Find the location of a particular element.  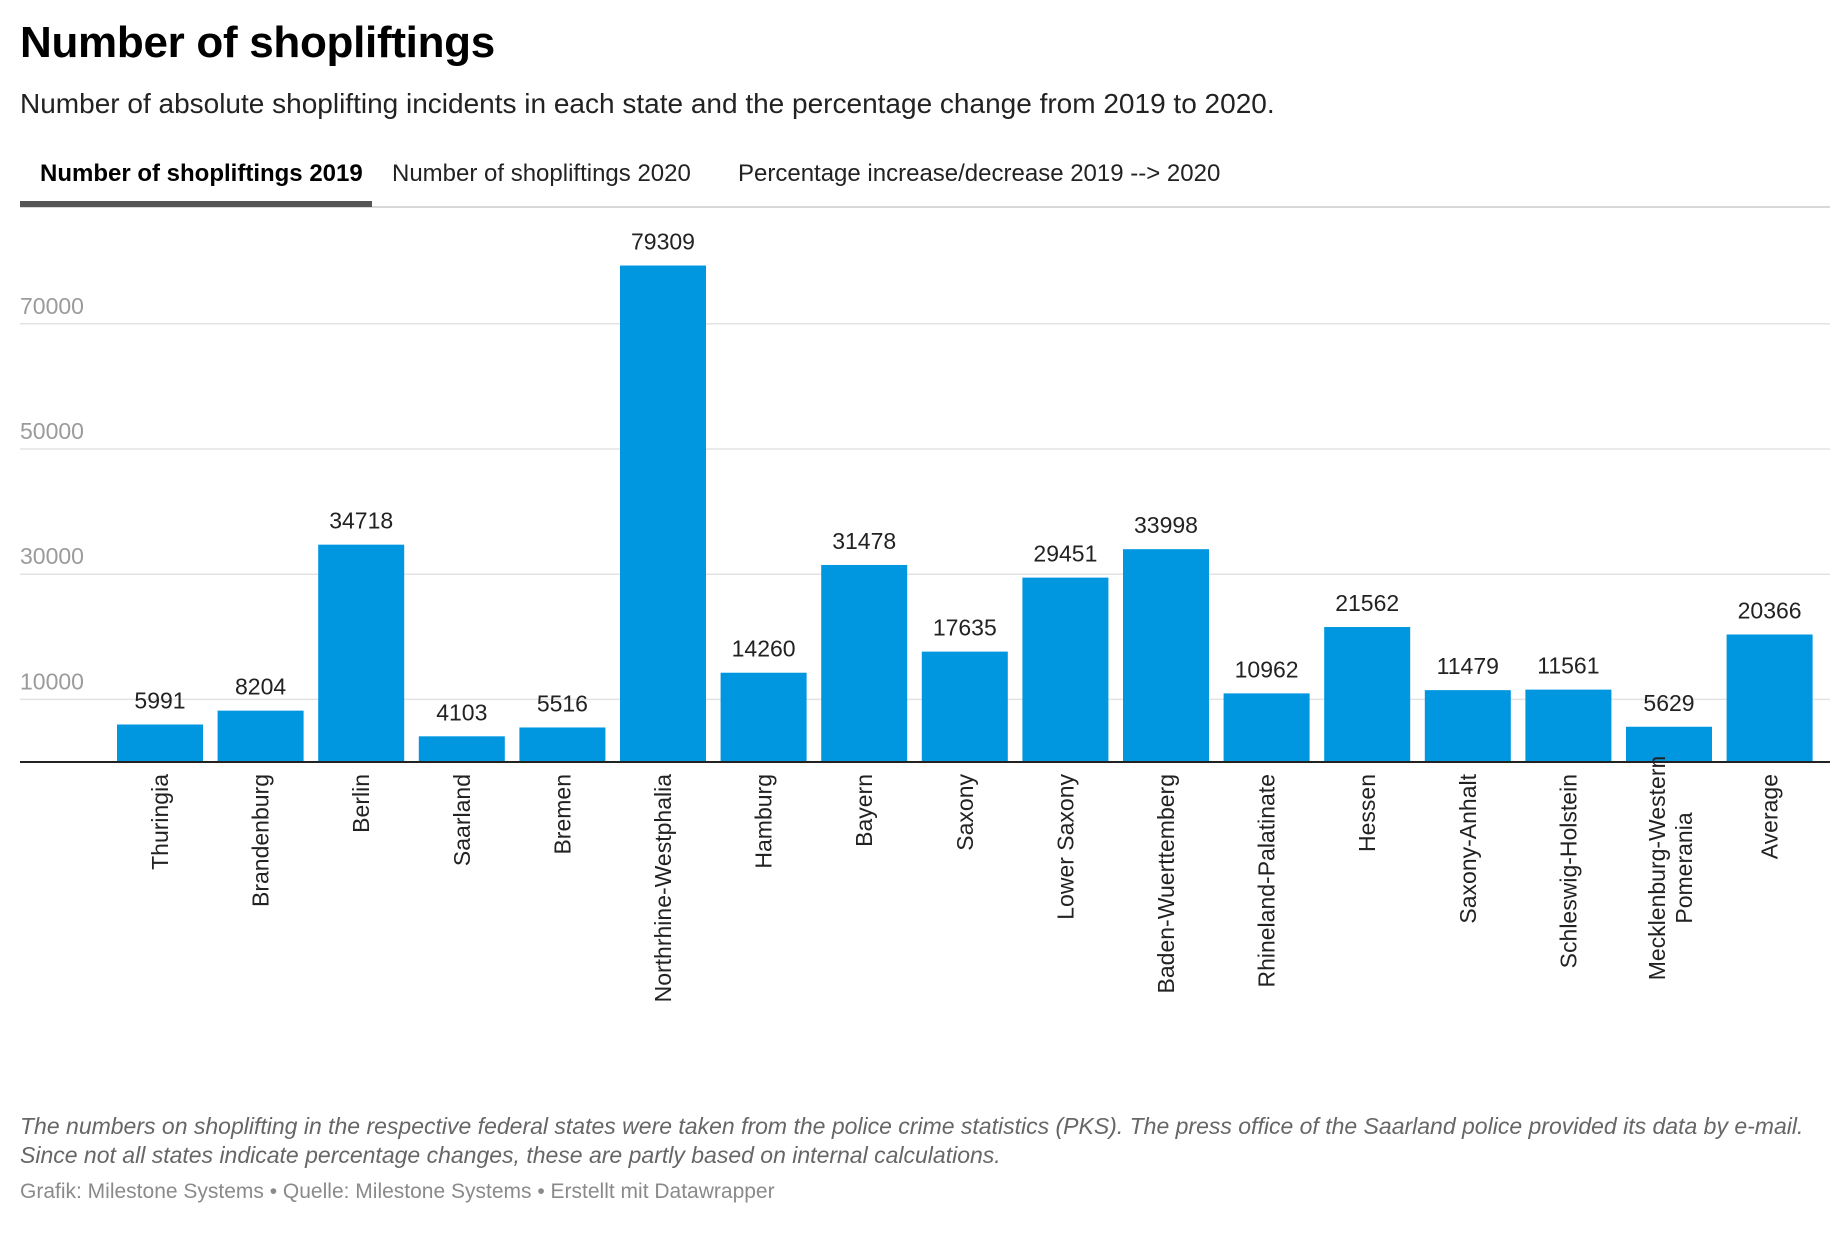

value-label-baden-wuerttemberg: 33998 is located at coordinates (1166, 525).